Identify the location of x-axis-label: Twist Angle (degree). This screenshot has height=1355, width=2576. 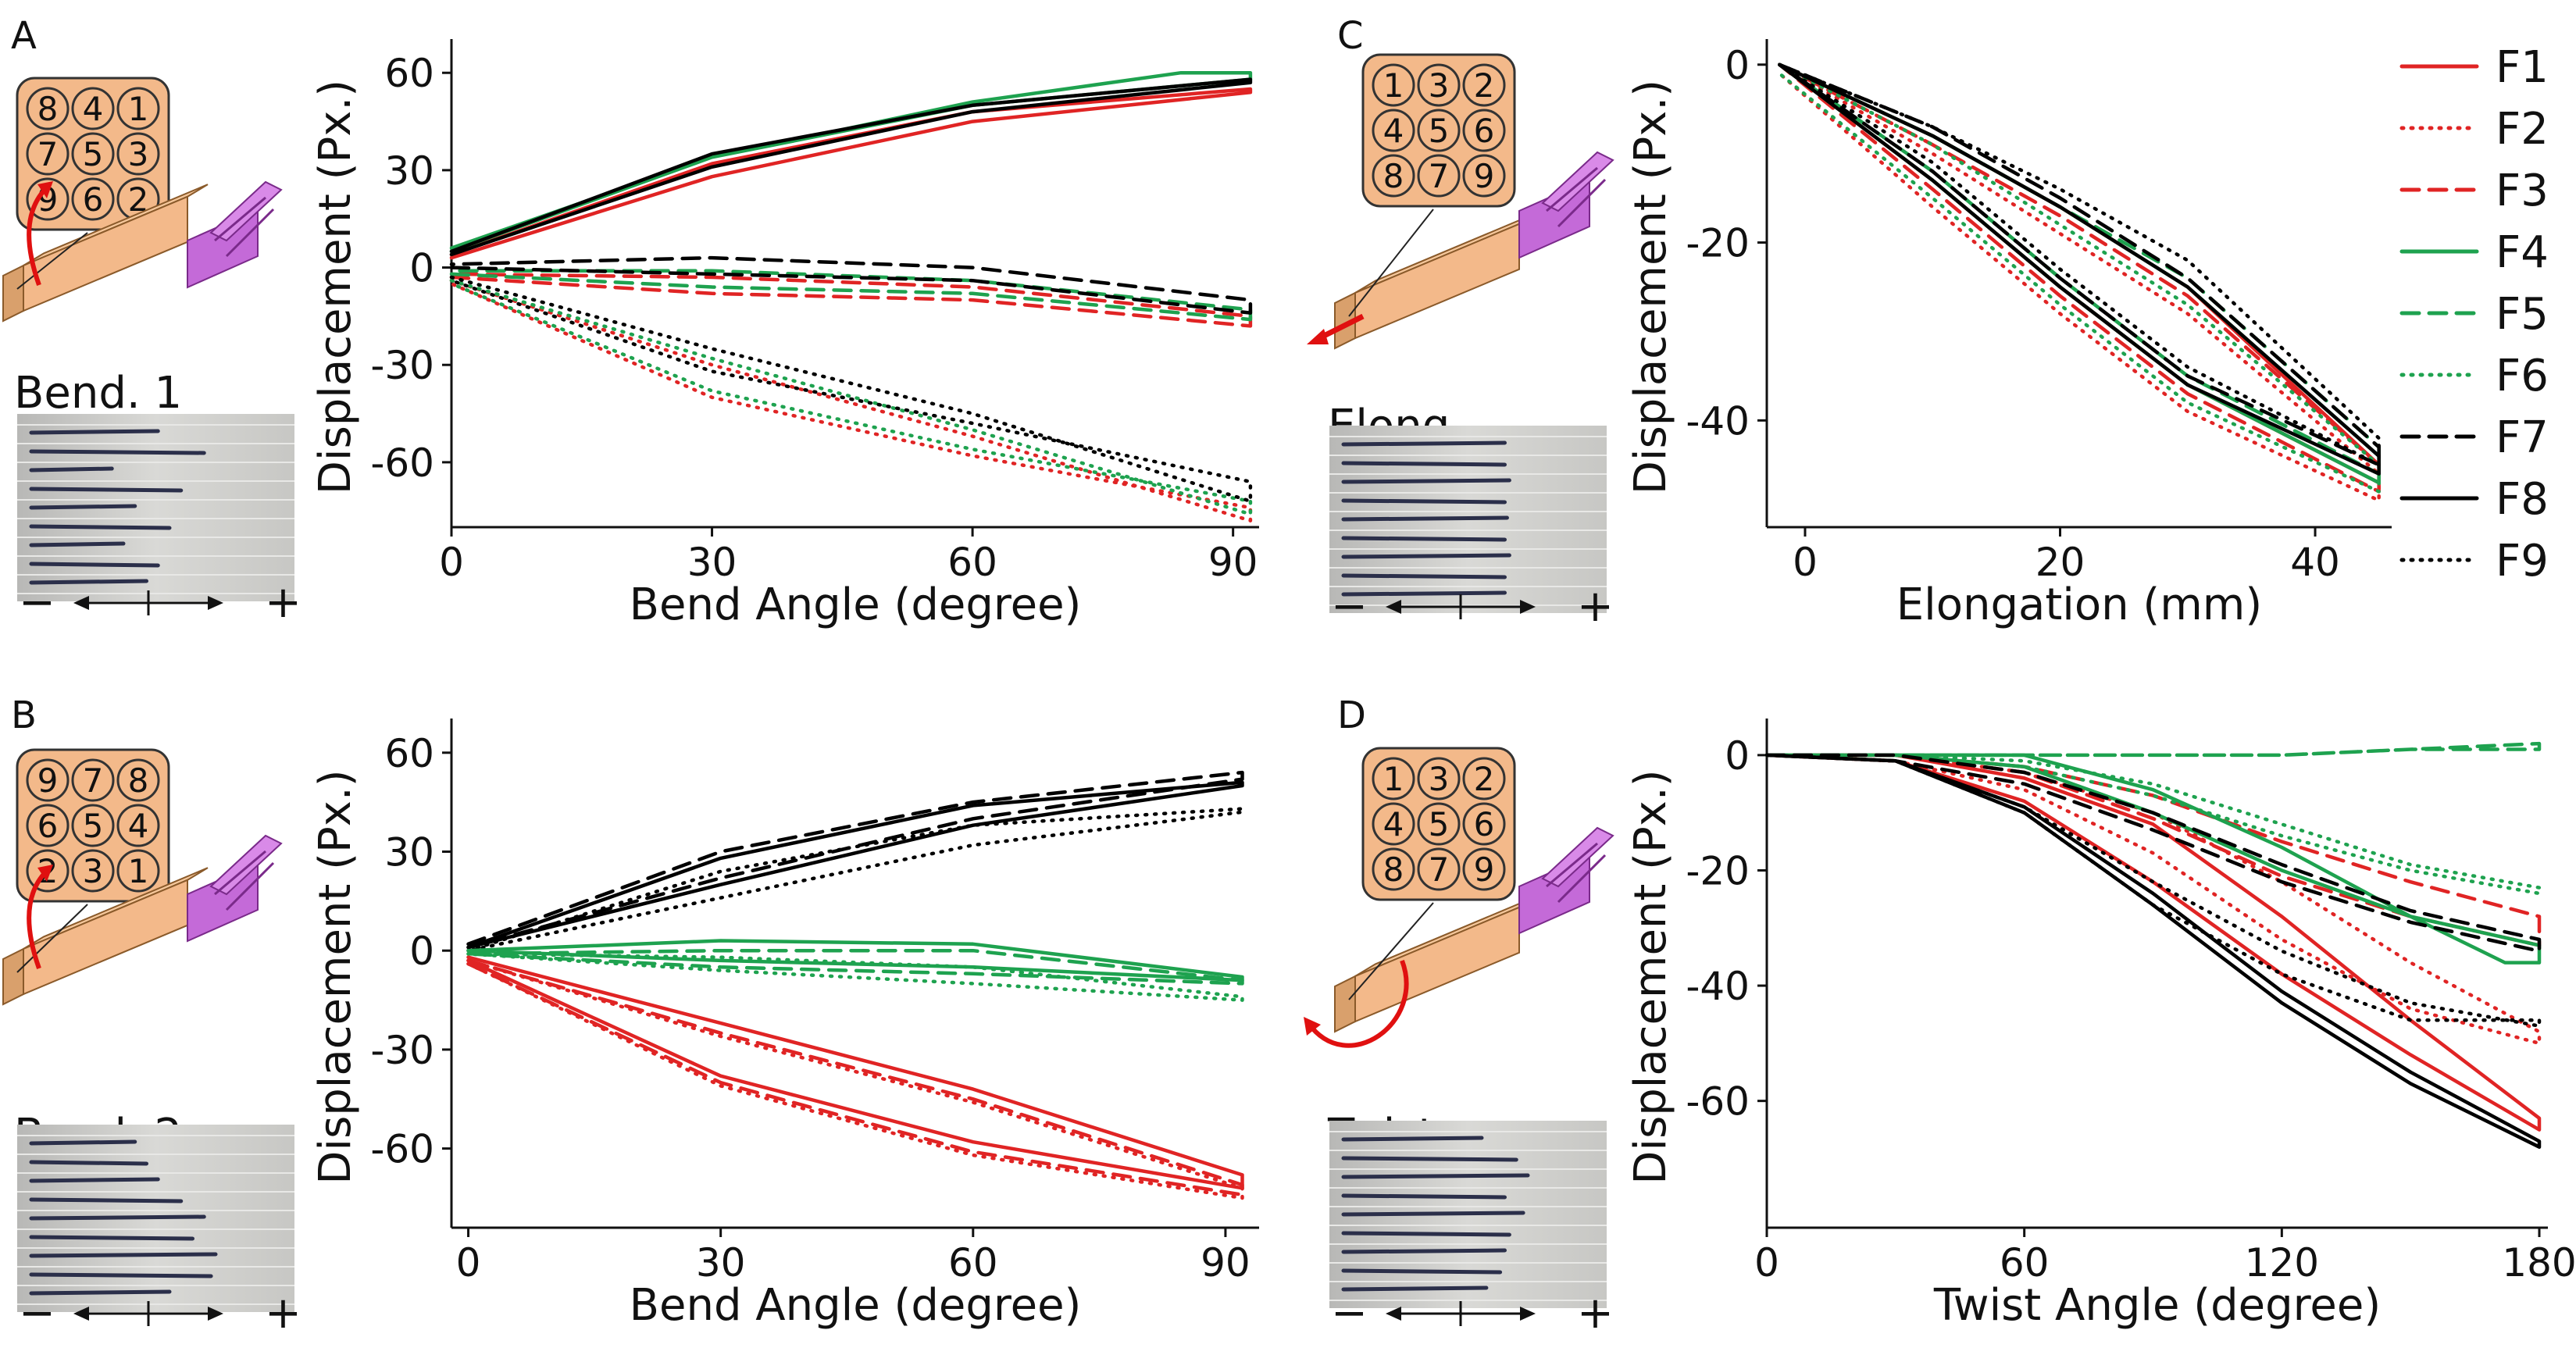
(2157, 1305).